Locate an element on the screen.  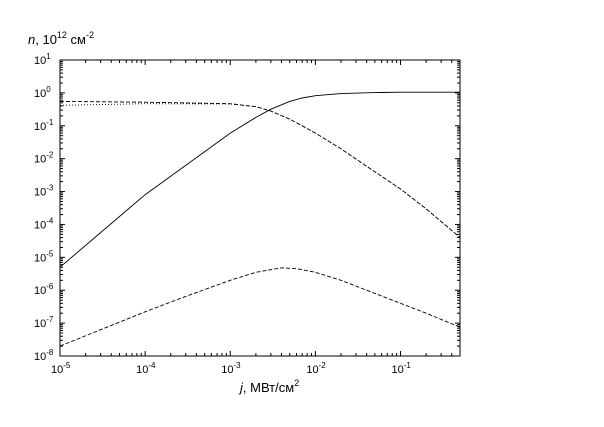
y-tick-label: 10⁰ is located at coordinates (42, 92).